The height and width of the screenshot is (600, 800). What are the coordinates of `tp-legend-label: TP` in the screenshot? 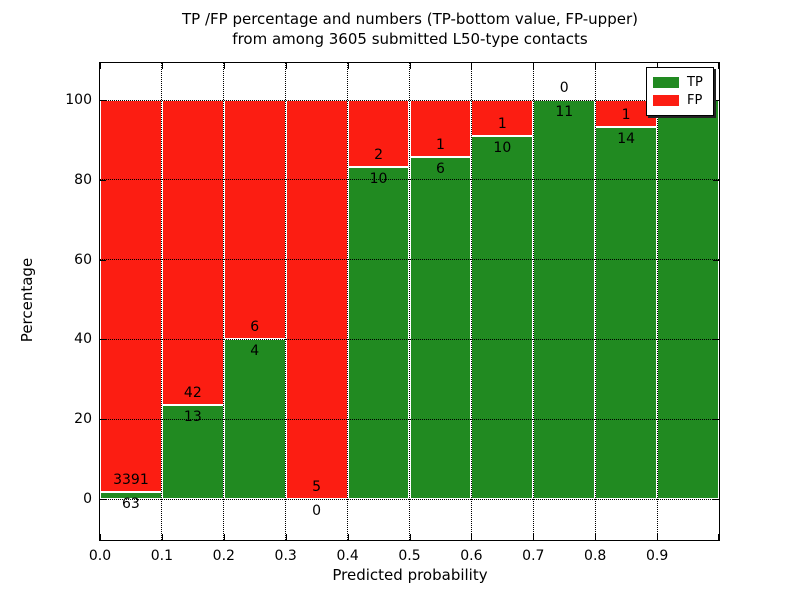 It's located at (695, 82).